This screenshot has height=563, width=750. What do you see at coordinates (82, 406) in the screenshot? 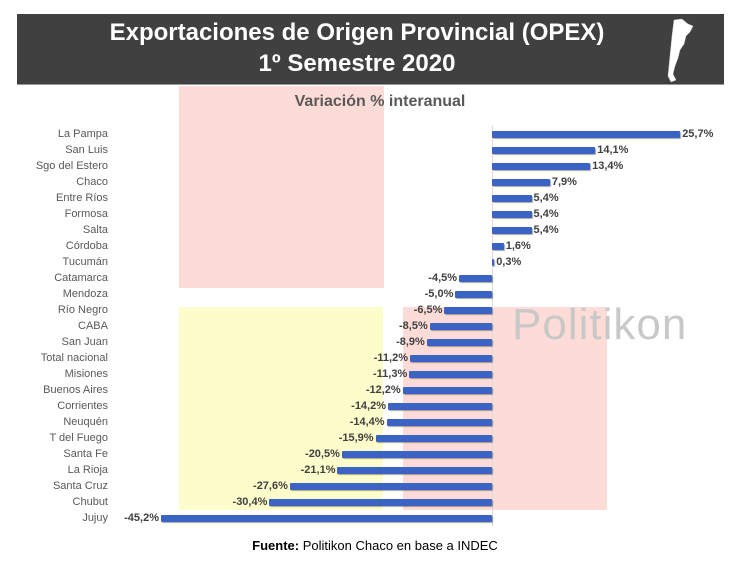
I see `category-label: Corrientes` at bounding box center [82, 406].